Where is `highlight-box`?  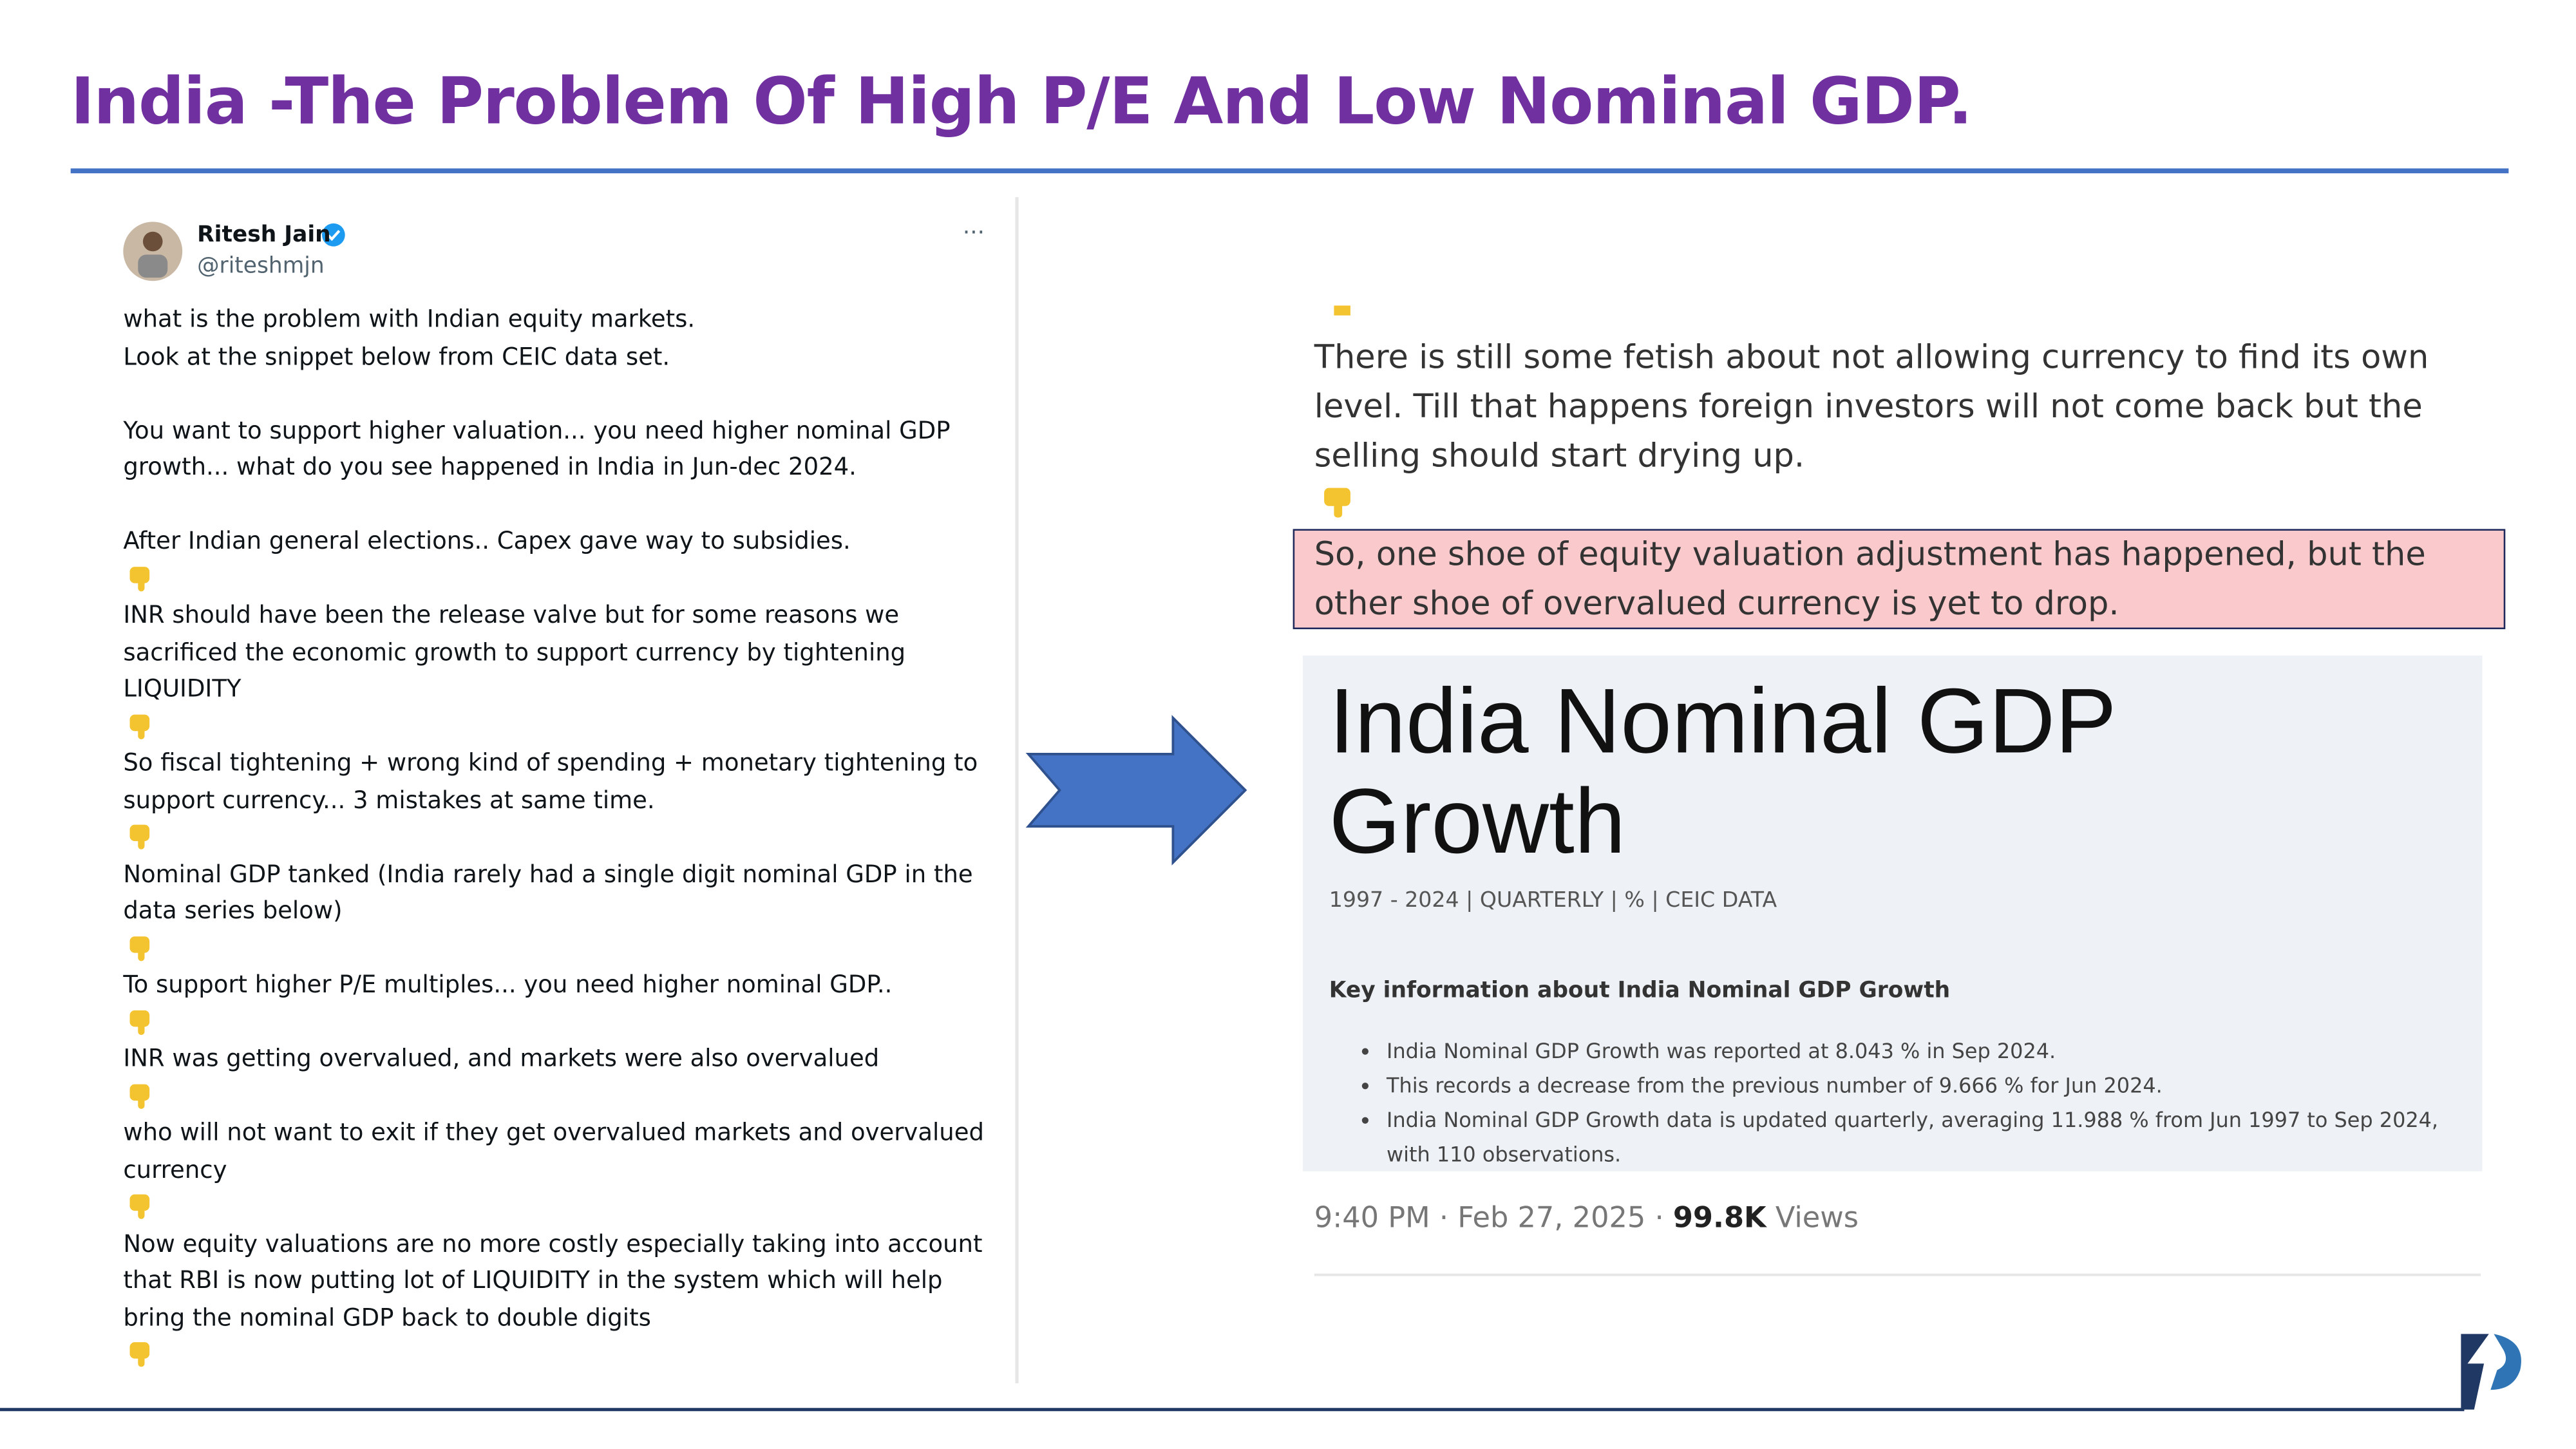
highlight-box is located at coordinates (1900, 579).